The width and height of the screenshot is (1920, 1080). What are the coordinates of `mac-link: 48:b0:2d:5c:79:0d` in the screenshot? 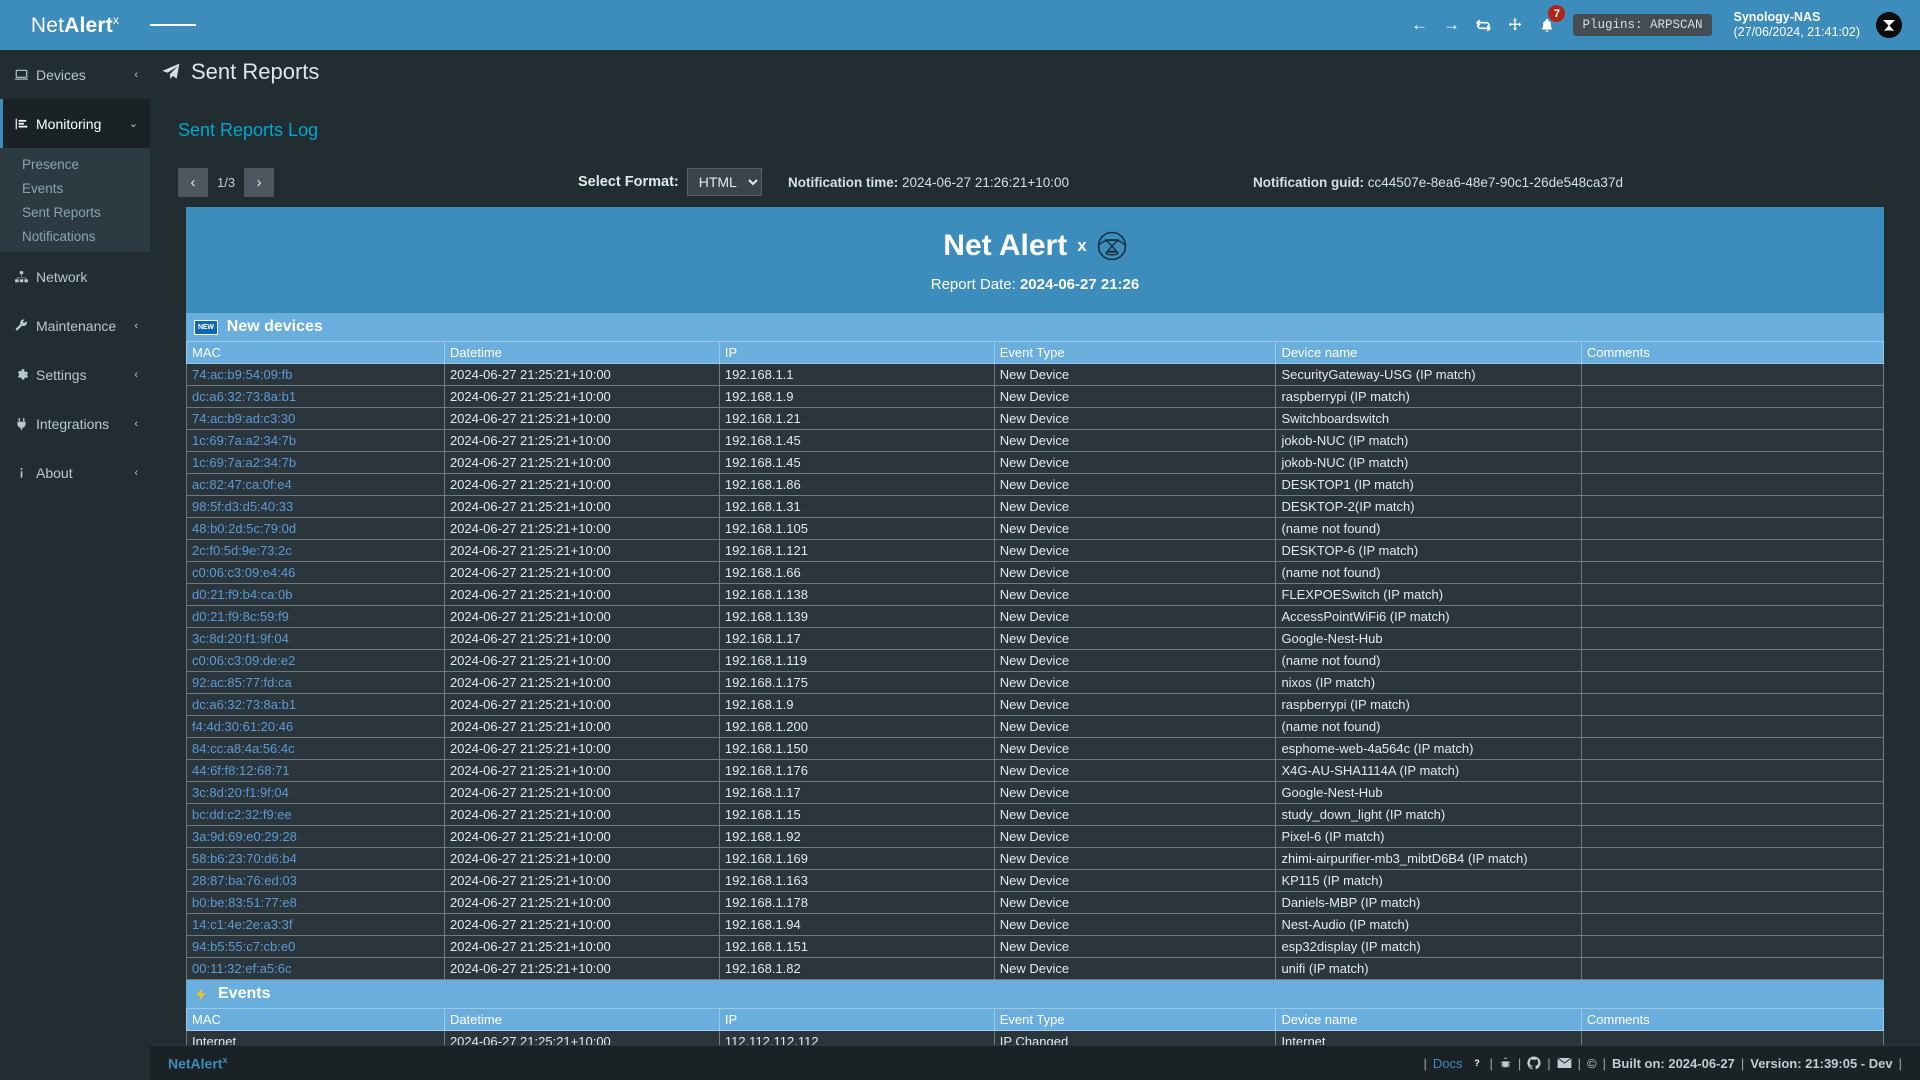 It's located at (244, 528).